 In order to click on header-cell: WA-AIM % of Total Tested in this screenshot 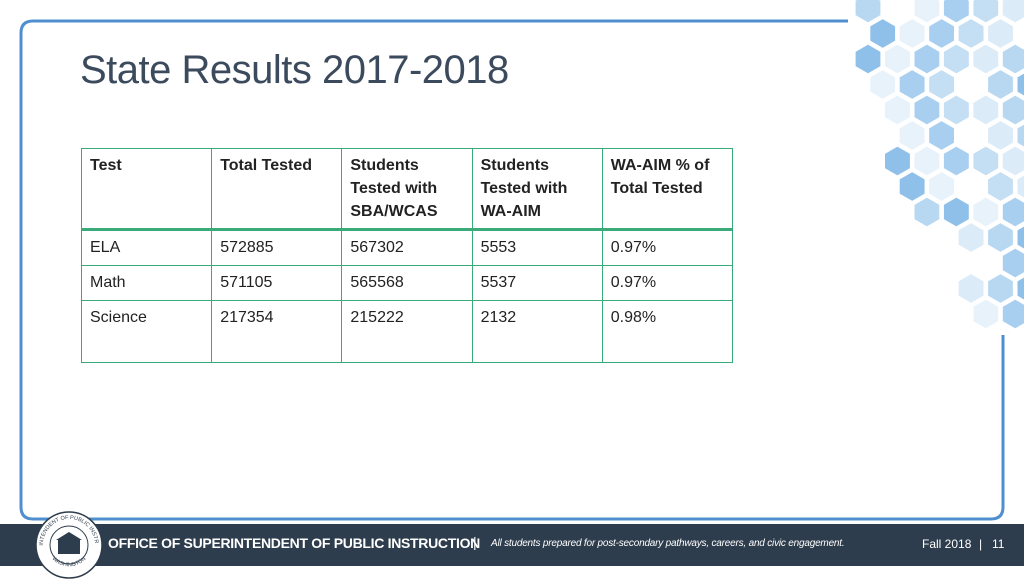, I will do `click(667, 189)`.